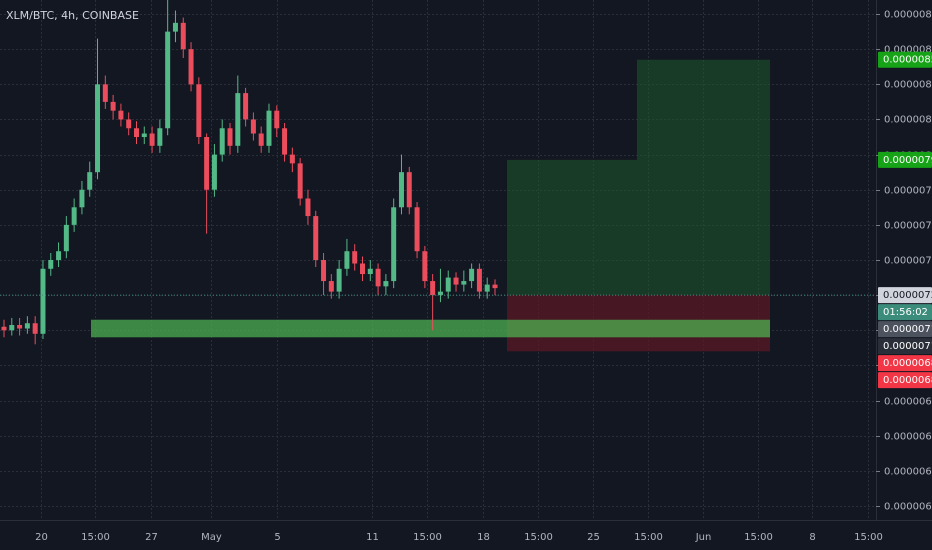  What do you see at coordinates (593, 537) in the screenshot?
I see `x-tick-label: 25` at bounding box center [593, 537].